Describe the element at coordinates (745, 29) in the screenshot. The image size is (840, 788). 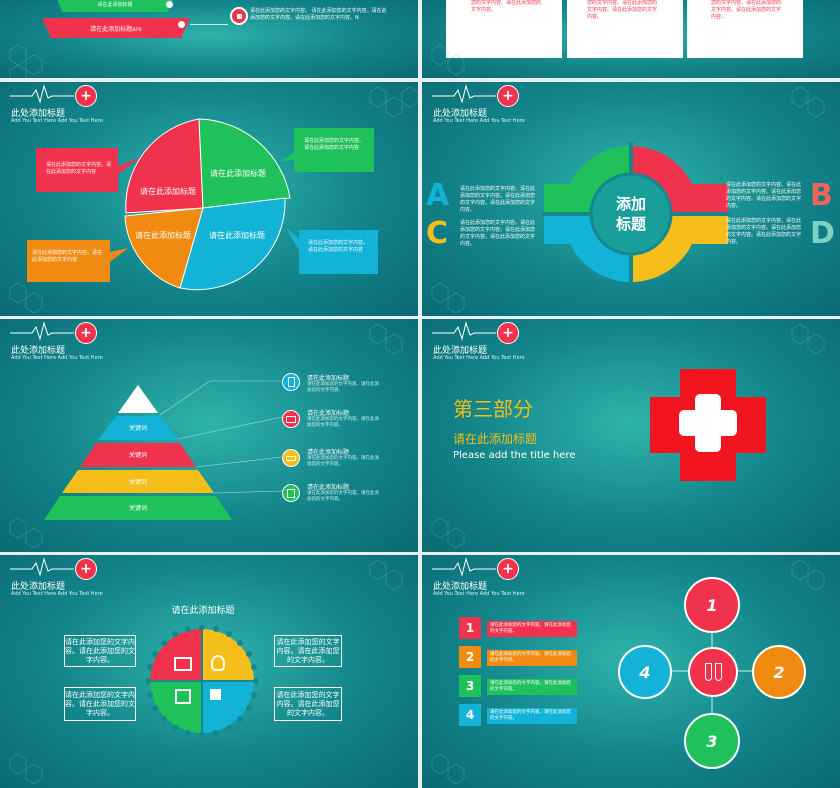
I see `text-card: 您的文字内容。请在此添加您的文字内容。请在此添加您的文字内容。` at that location.